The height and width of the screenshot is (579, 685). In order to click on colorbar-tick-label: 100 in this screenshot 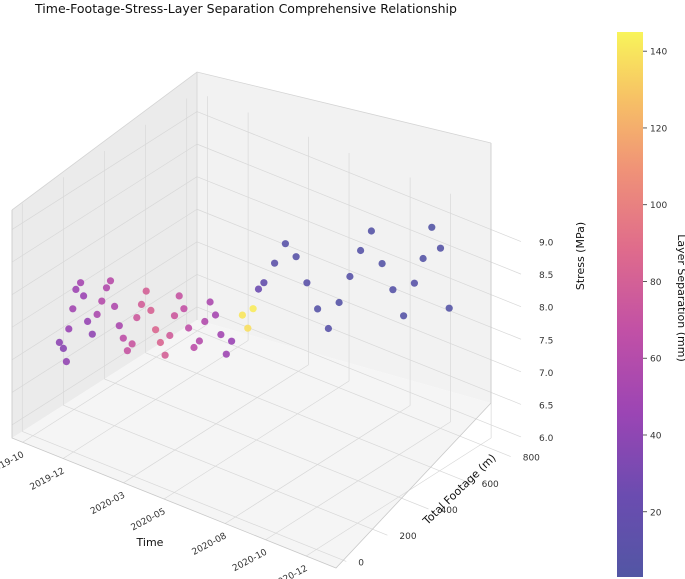, I will do `click(658, 206)`.